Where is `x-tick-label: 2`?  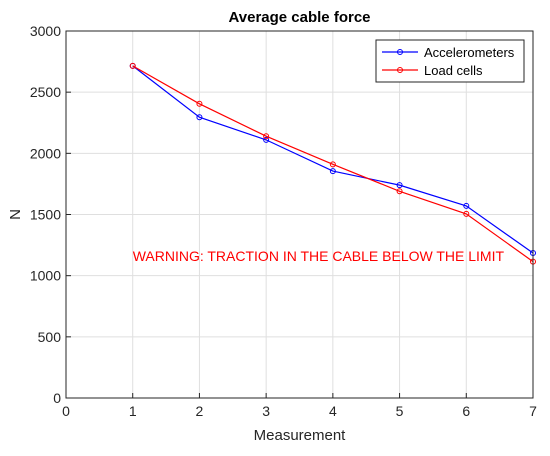
x-tick-label: 2 is located at coordinates (200, 411).